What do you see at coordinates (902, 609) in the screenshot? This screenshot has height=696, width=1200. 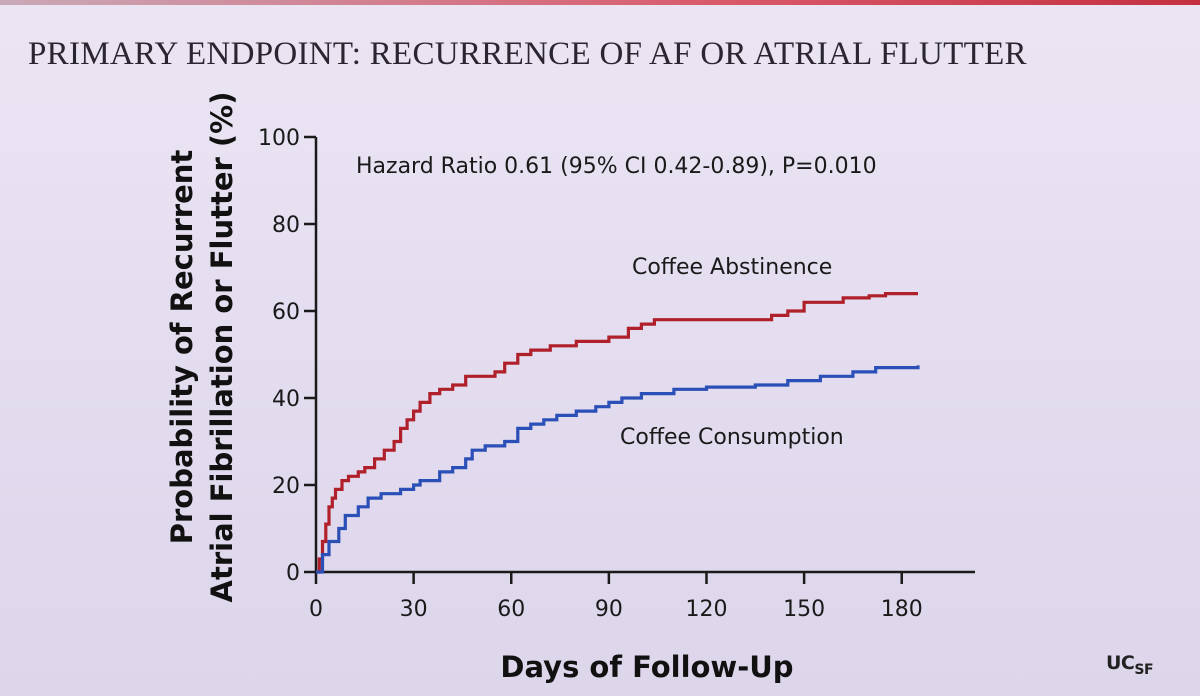 I see `x-tick-label: 180` at bounding box center [902, 609].